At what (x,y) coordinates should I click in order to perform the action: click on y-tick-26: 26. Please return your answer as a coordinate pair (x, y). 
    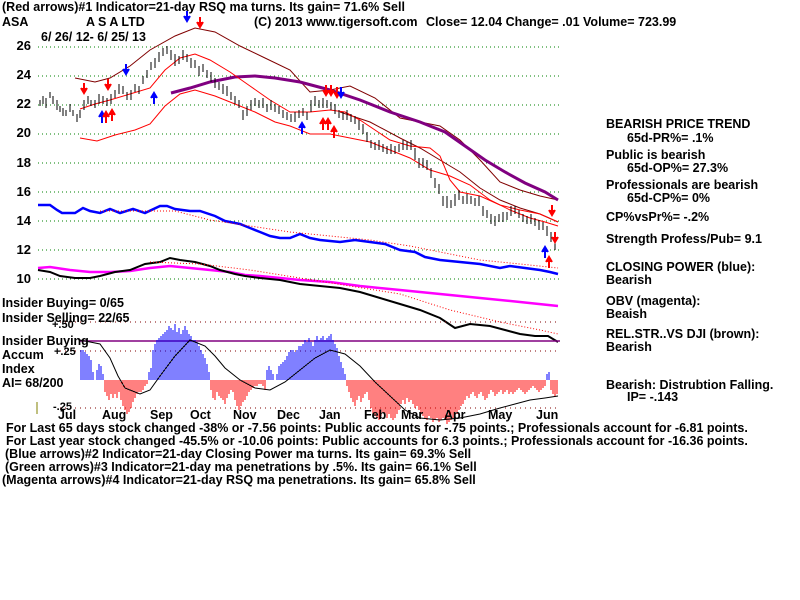
    Looking at the image, I should click on (23, 45).